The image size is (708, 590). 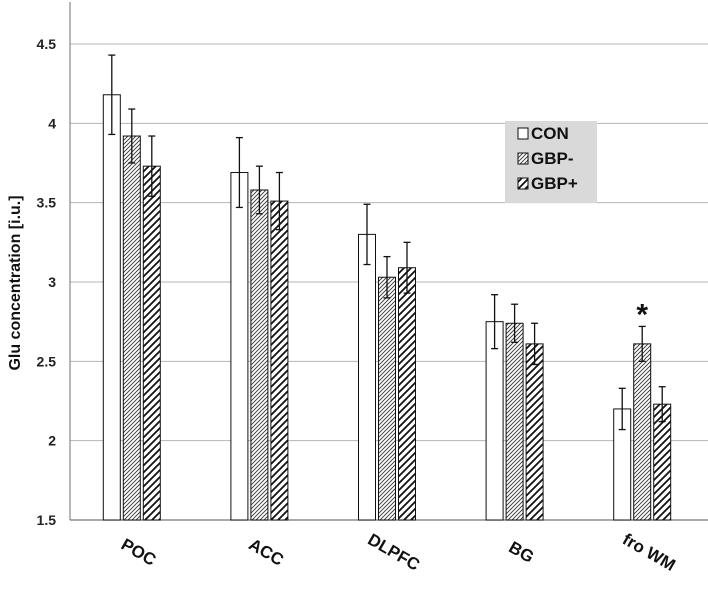 I want to click on y-tick-label: 2, so click(x=52, y=441).